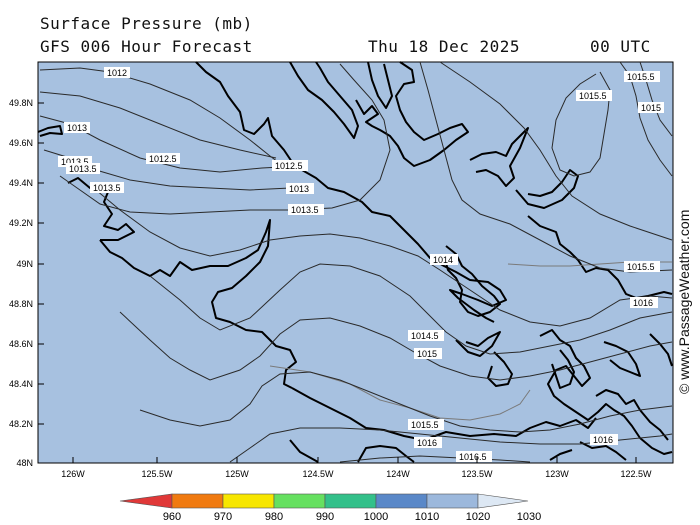 This screenshot has width=700, height=525. Describe the element at coordinates (477, 474) in the screenshot. I see `lon-label: 123.5W` at that location.